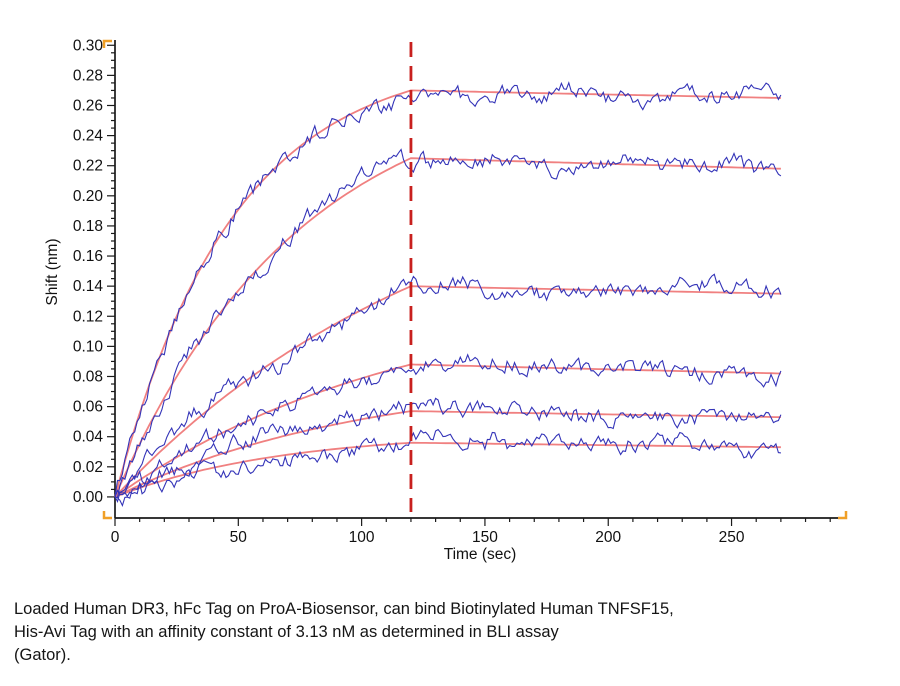  Describe the element at coordinates (362, 537) in the screenshot. I see `x-tick-label: 100` at that location.